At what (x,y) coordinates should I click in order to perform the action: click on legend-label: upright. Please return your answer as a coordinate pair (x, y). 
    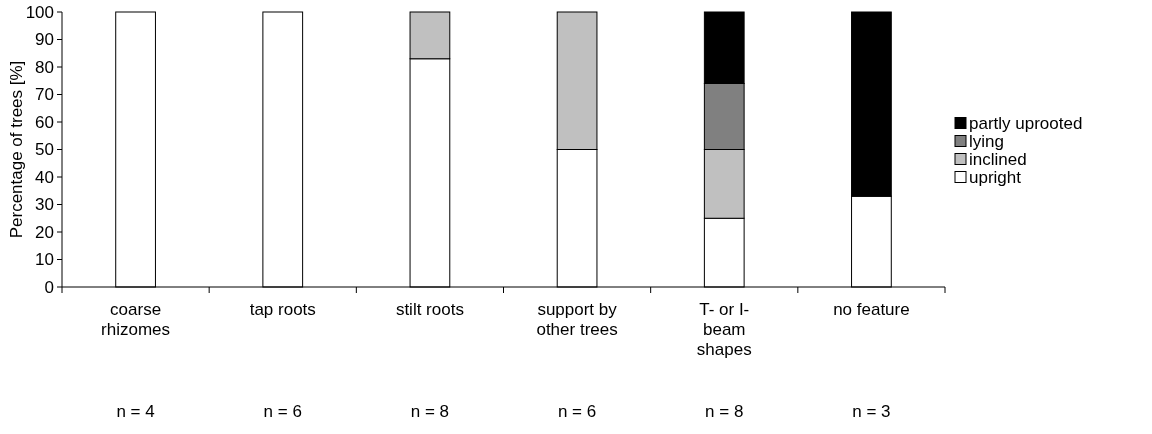
    Looking at the image, I should click on (995, 178).